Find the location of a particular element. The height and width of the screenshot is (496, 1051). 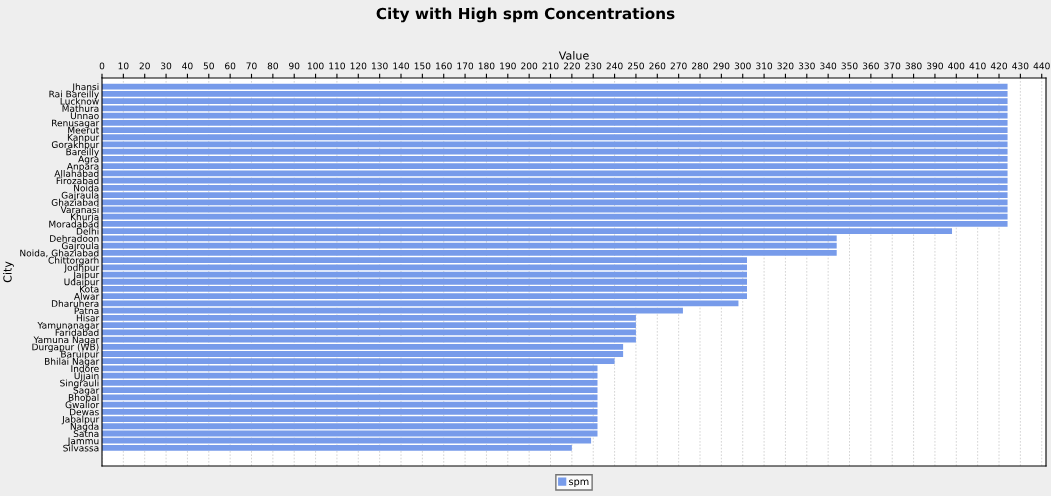

x-tick-label: 380 is located at coordinates (913, 66).